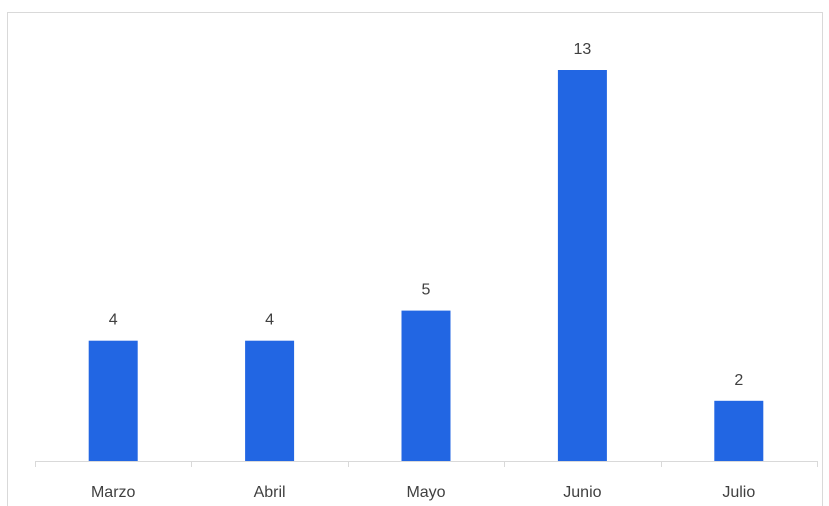 The image size is (829, 506). Describe the element at coordinates (425, 492) in the screenshot. I see `x-tick-label-mayo: Mayo` at that location.